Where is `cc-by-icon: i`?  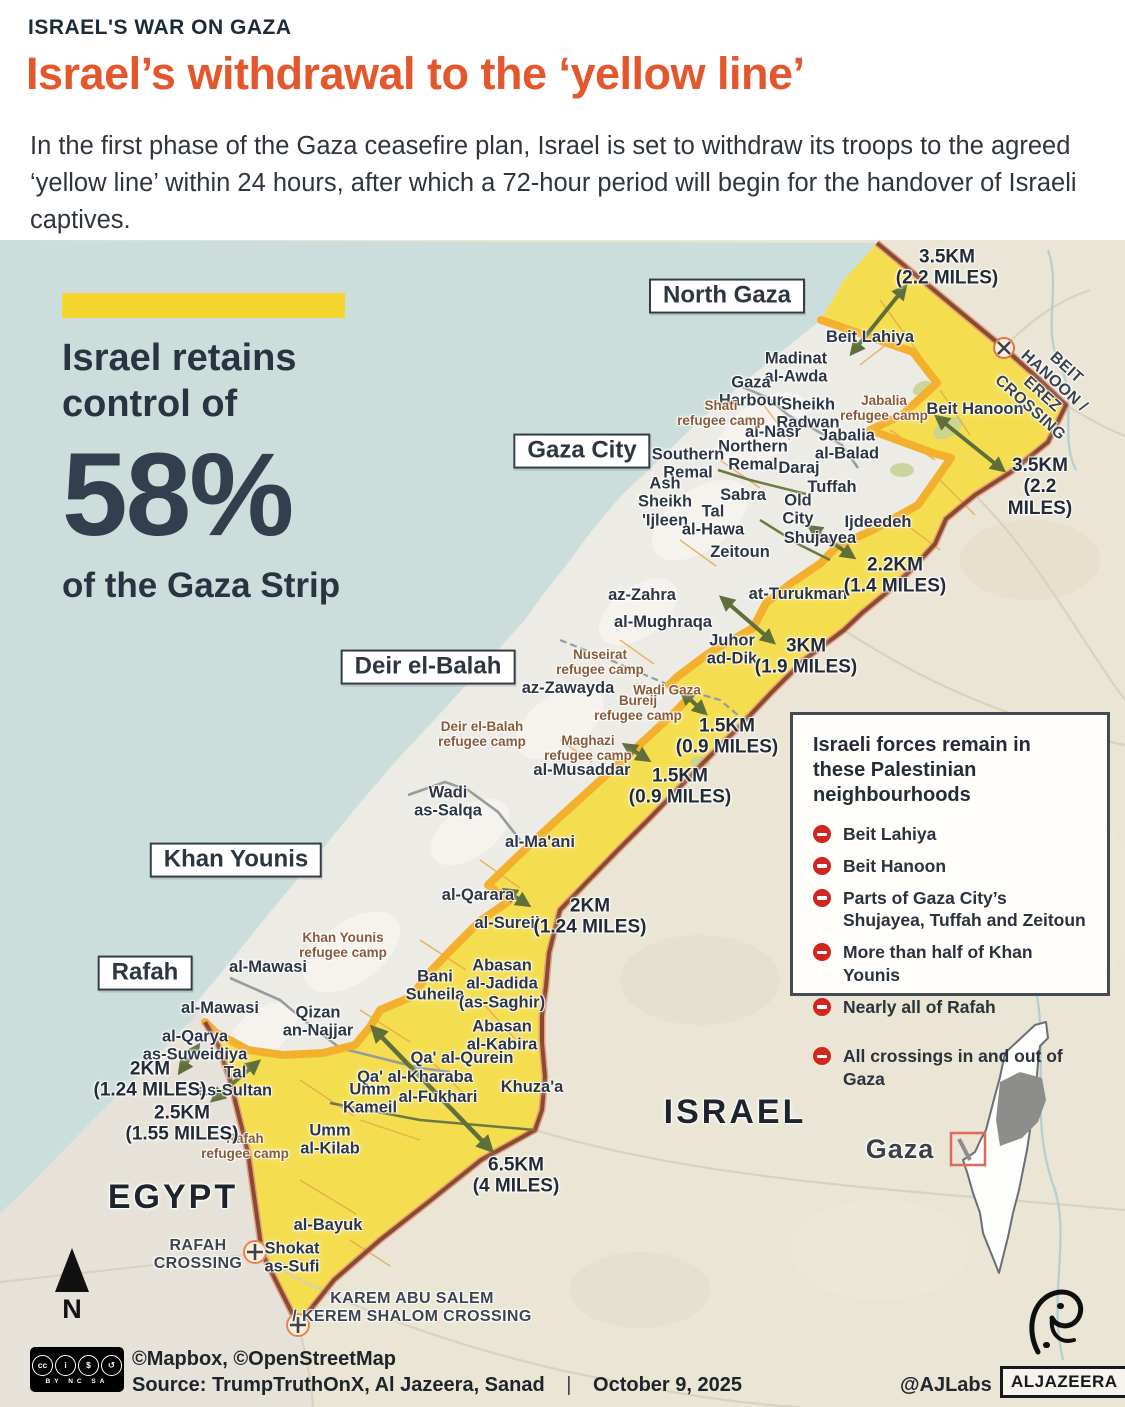
cc-by-icon: i is located at coordinates (65, 1365).